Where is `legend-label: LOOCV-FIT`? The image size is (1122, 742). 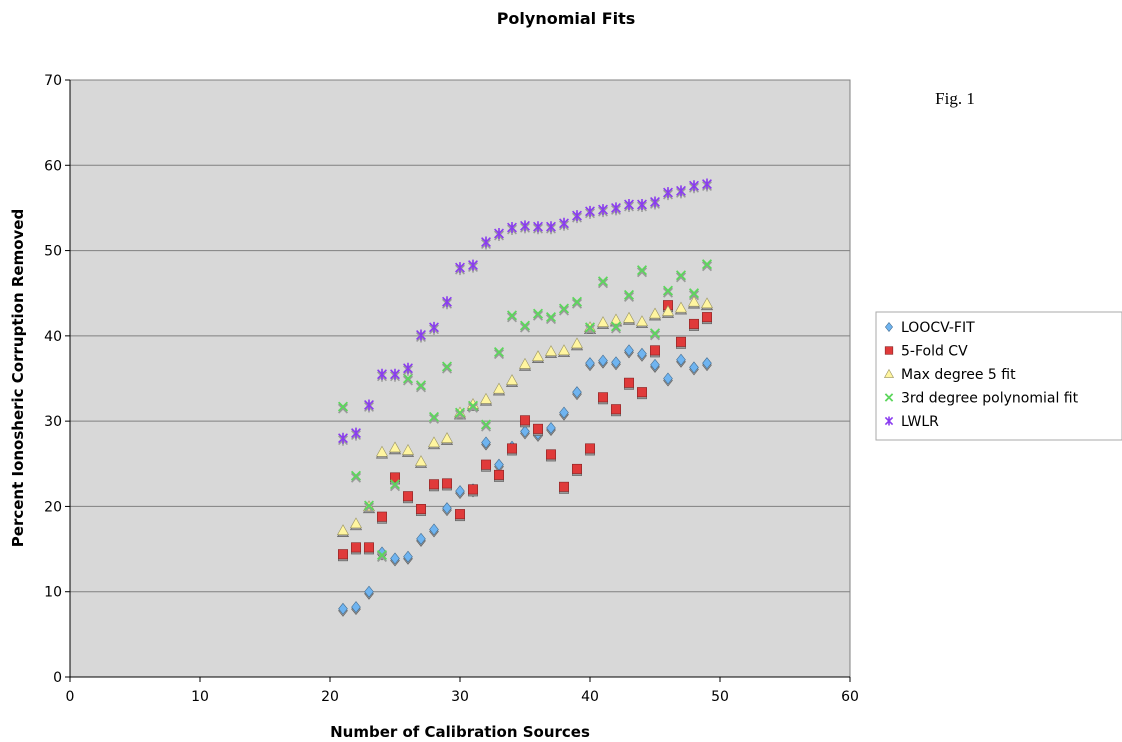 legend-label: LOOCV-FIT is located at coordinates (938, 328).